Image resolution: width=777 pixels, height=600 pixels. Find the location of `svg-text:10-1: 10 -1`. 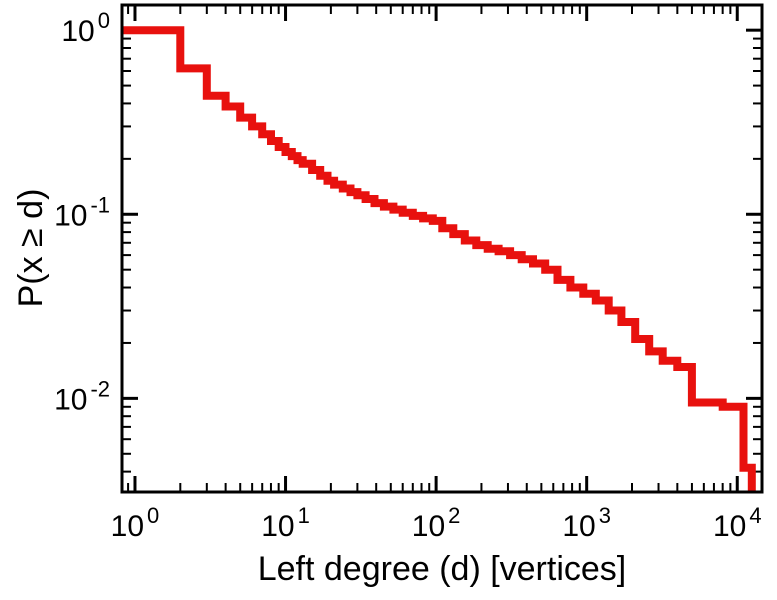

svg-text:10-1: 10 -1 is located at coordinates (82, 212).